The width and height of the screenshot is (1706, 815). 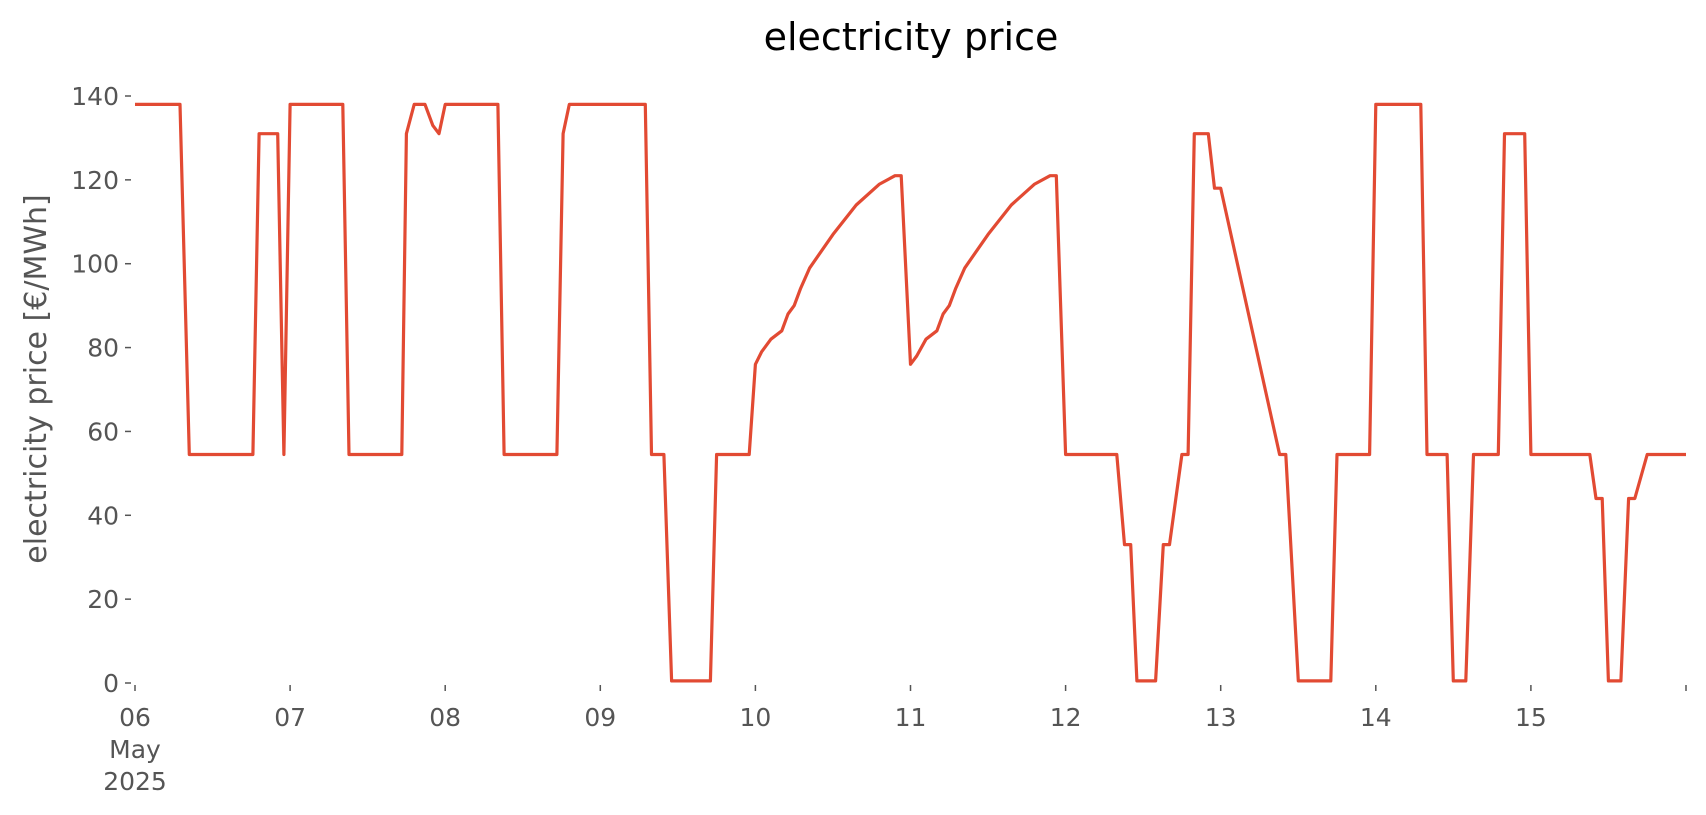 What do you see at coordinates (600, 717) in the screenshot?
I see `x-tick-label: 09` at bounding box center [600, 717].